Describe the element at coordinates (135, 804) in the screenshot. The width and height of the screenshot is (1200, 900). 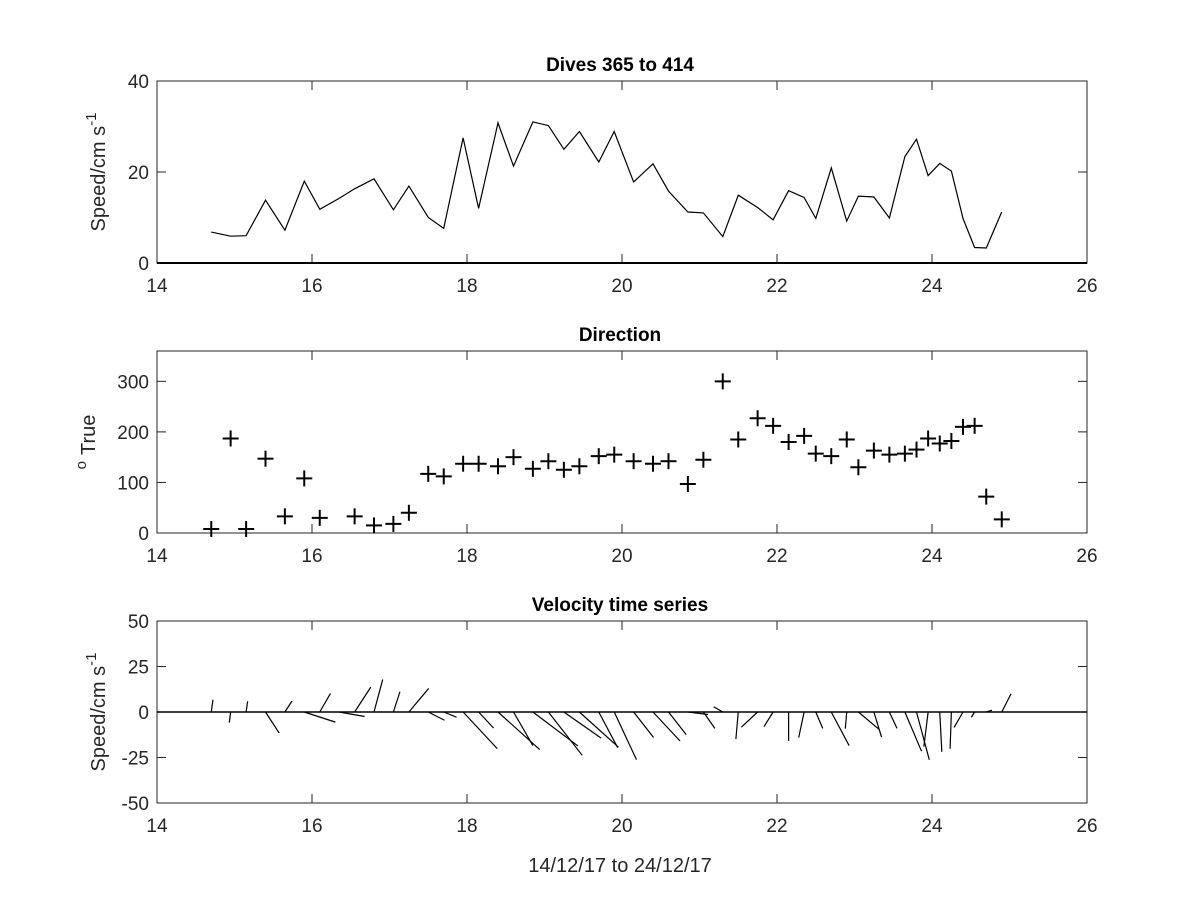
I see `velocity-y-tick-label: -50` at that location.